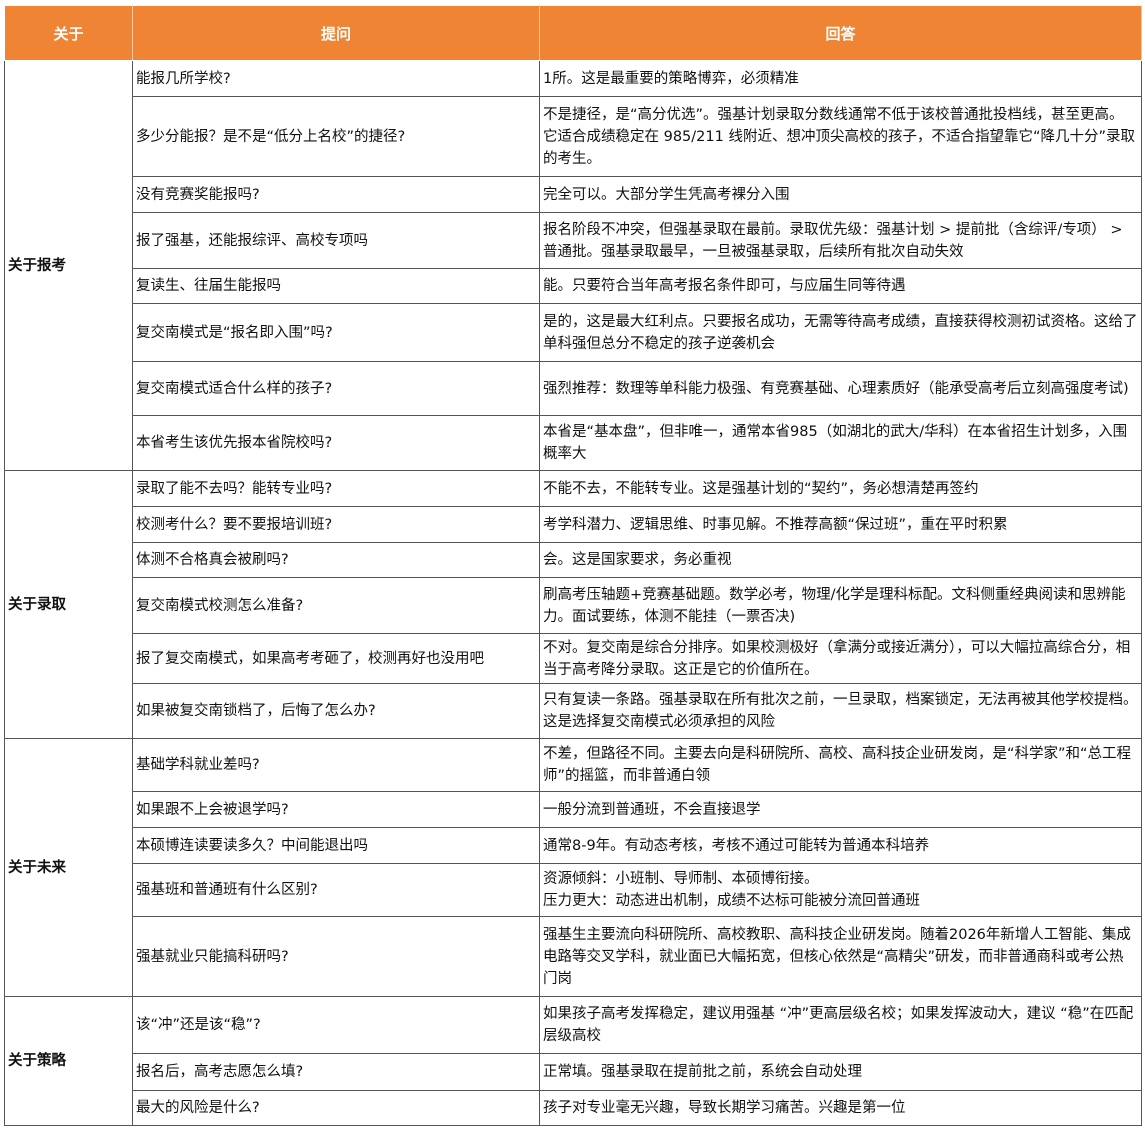  What do you see at coordinates (336, 240) in the screenshot?
I see `question-cell: 报了强基，还能报综评、高校专项吗` at bounding box center [336, 240].